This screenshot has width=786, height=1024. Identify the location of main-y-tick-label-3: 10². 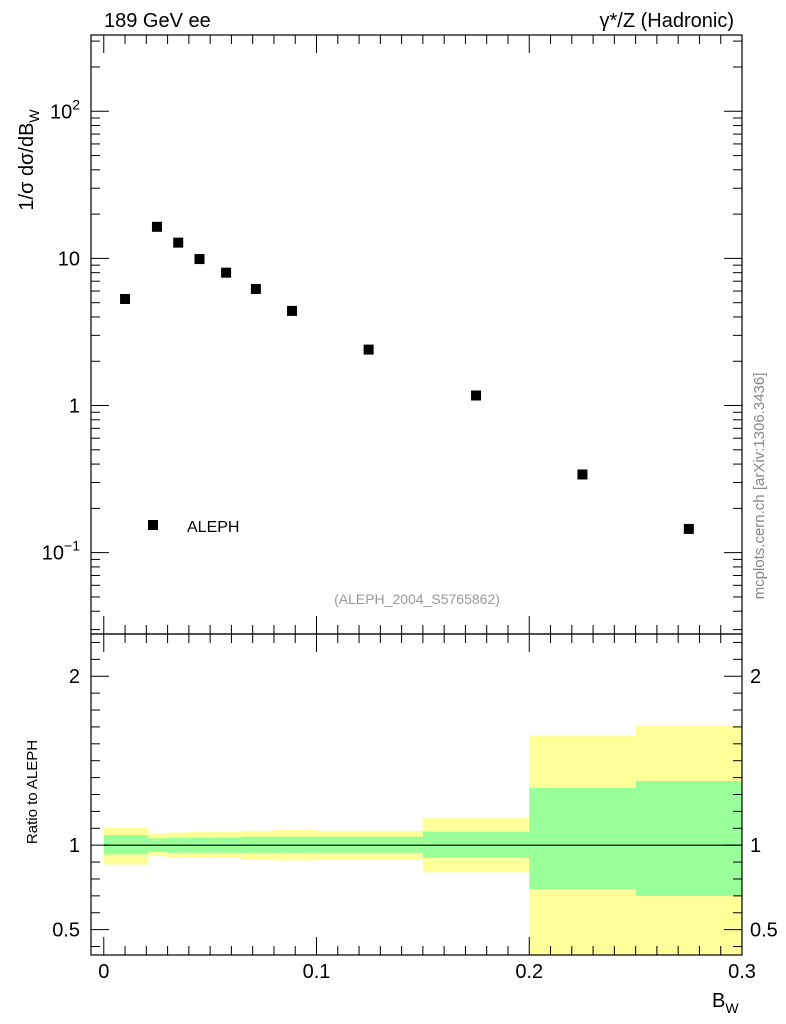
(65, 109).